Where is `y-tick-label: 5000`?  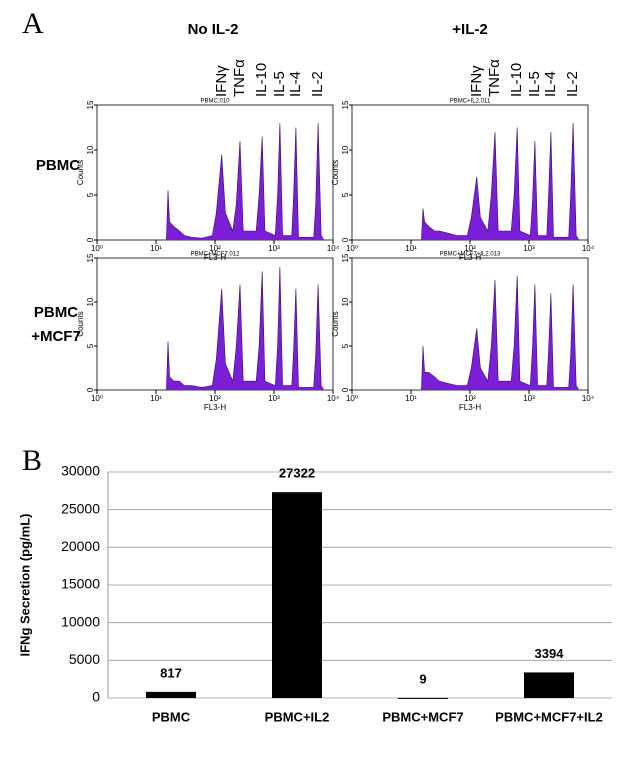 y-tick-label: 5000 is located at coordinates (84, 659).